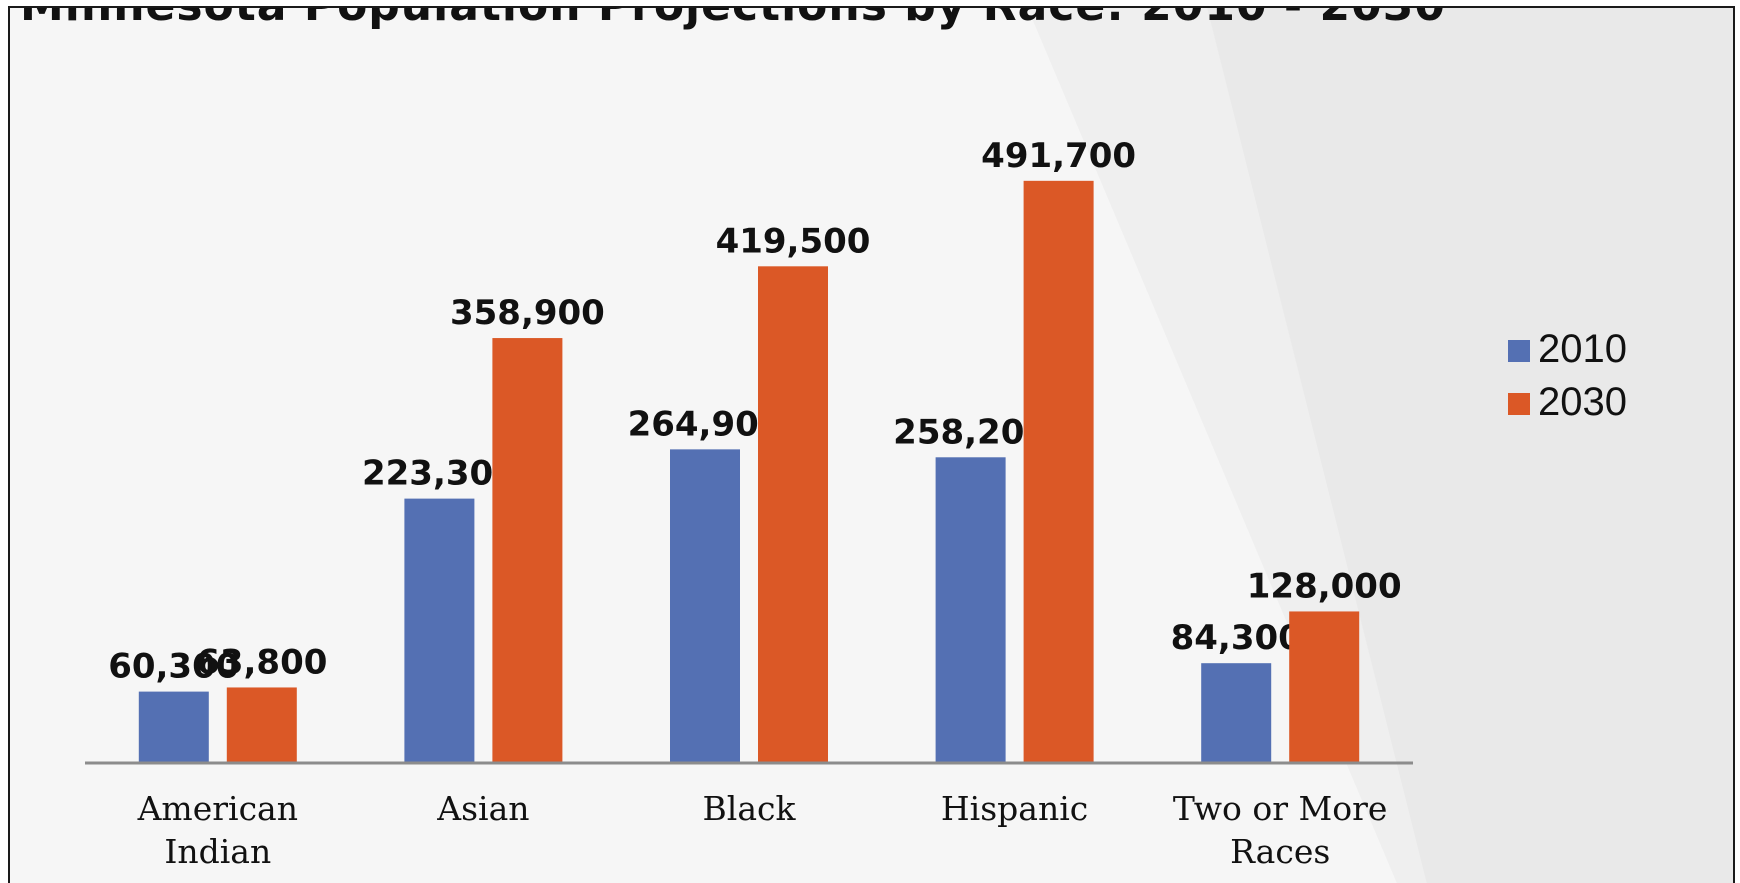  I want to click on legend-label-2030: 2030, so click(1582, 402).